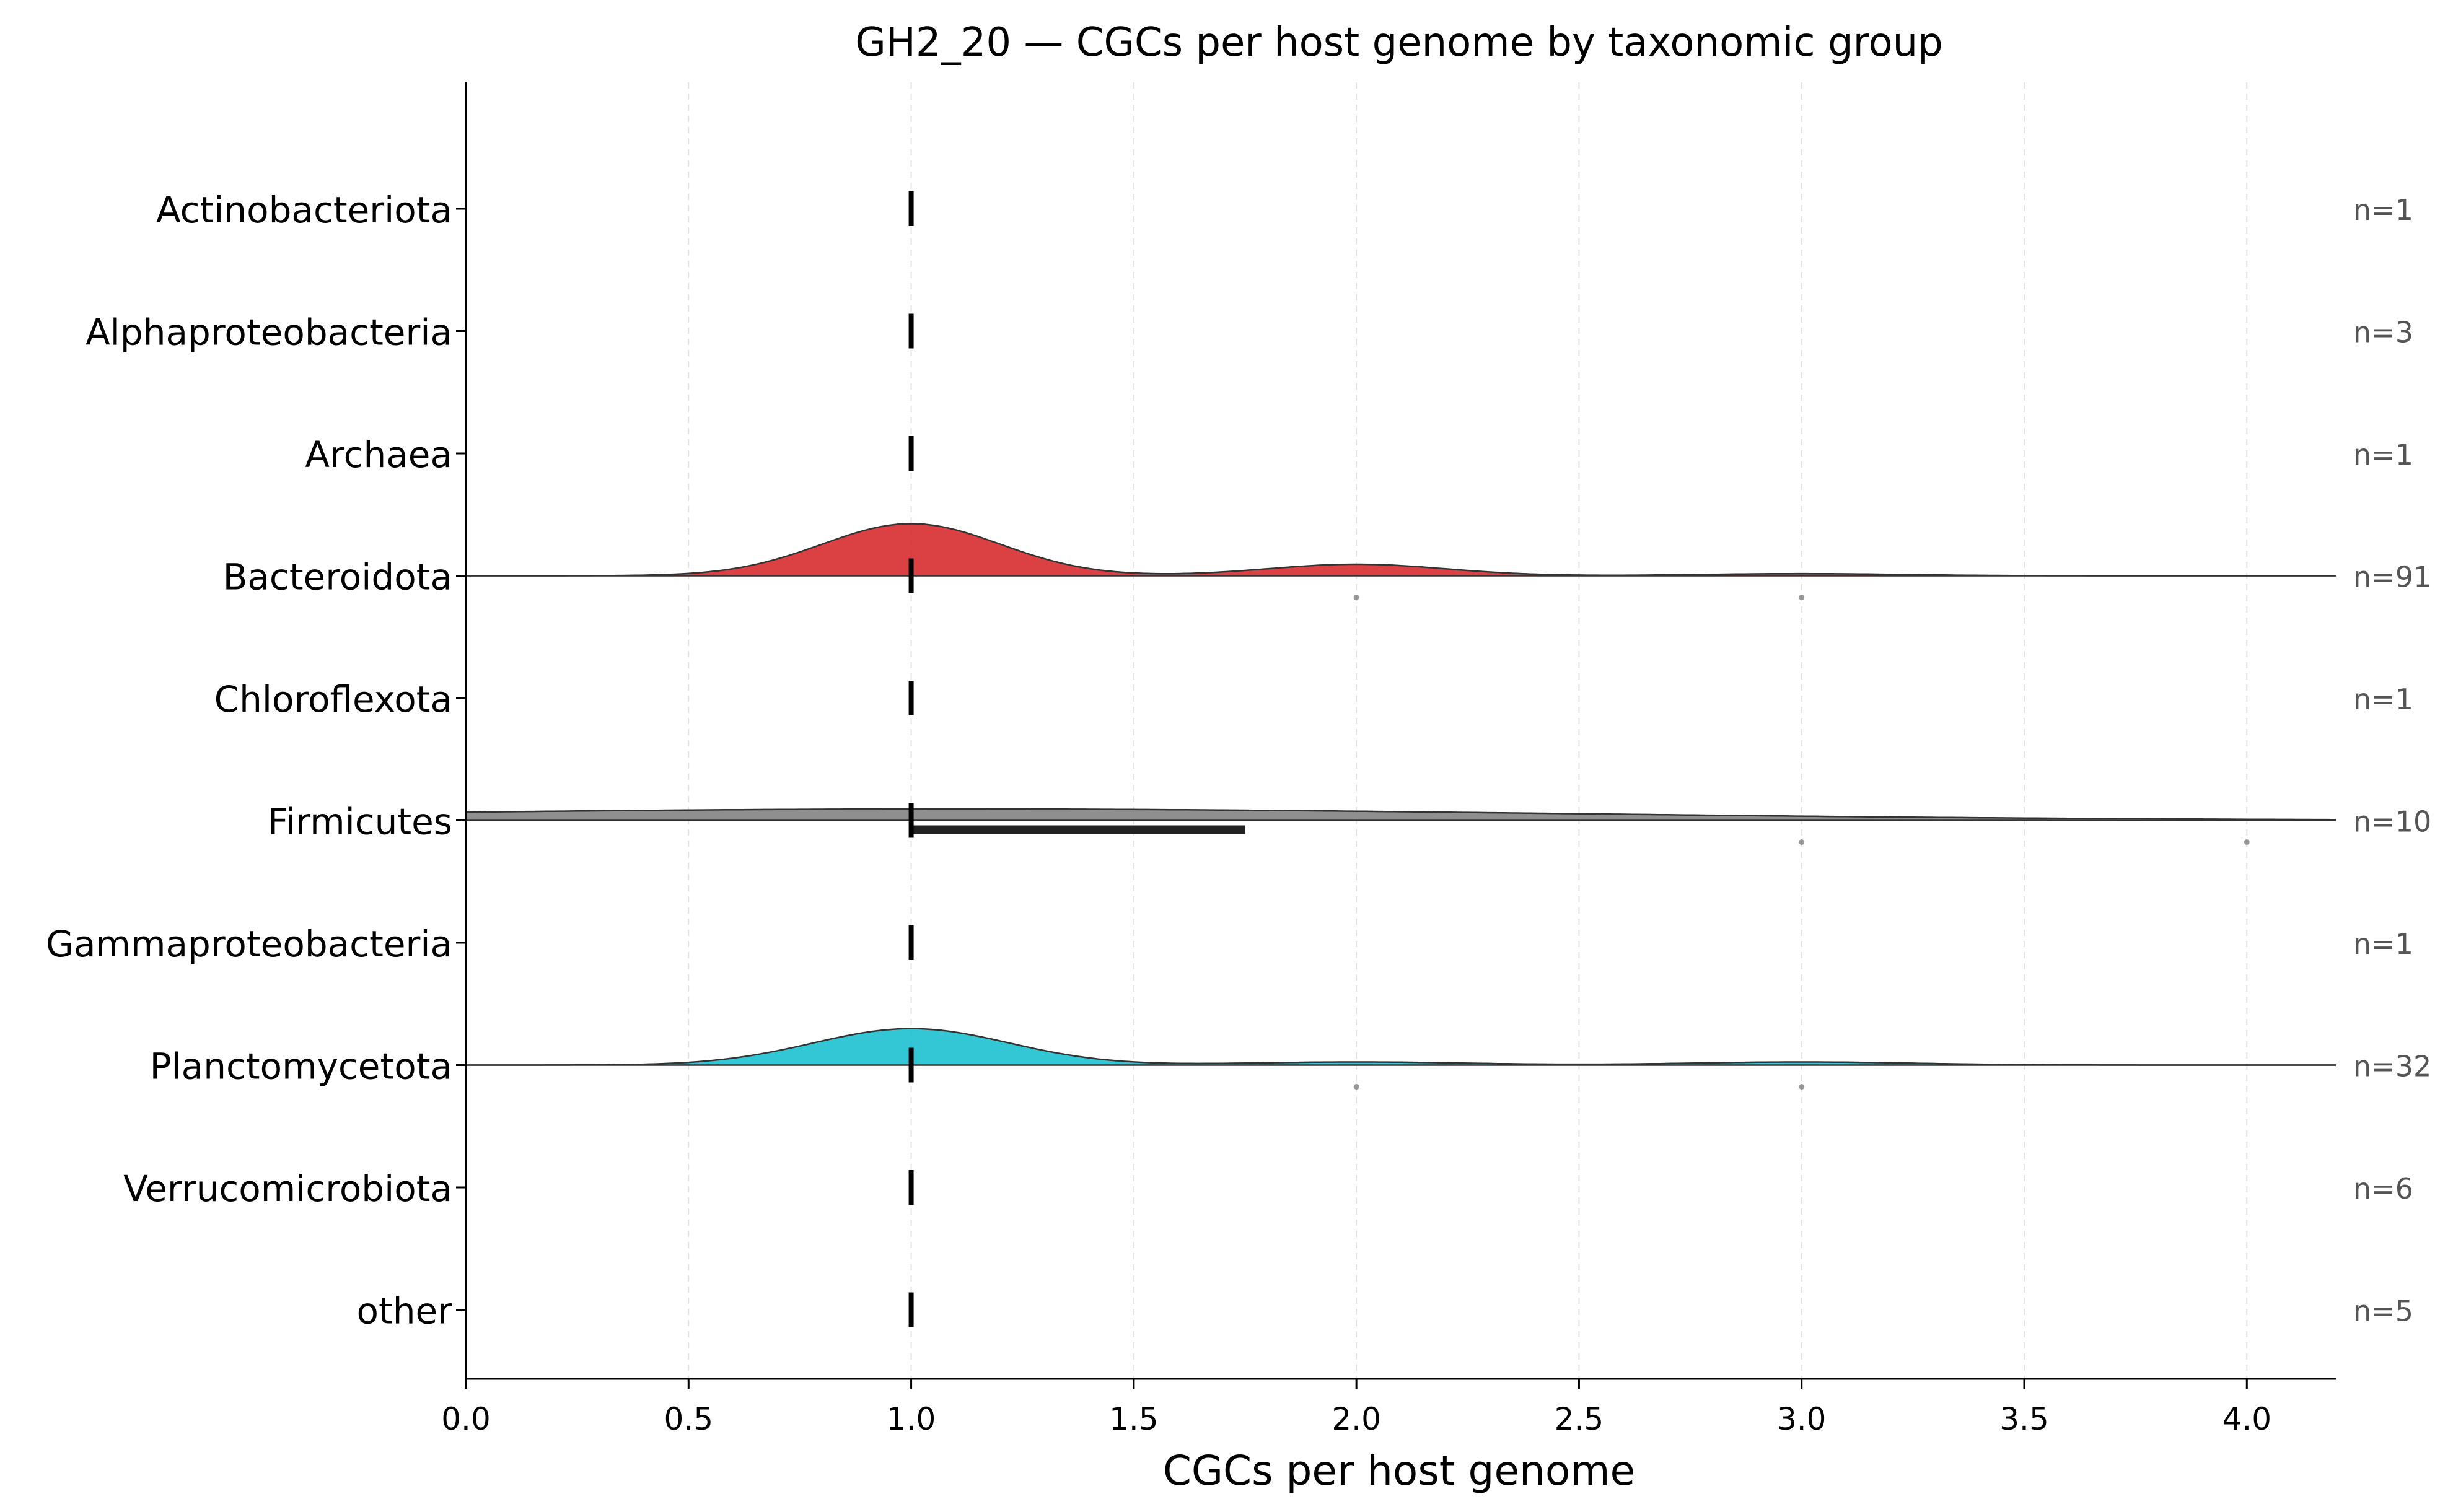 This screenshot has height=1512, width=2453. Describe the element at coordinates (1401, 1046) in the screenshot. I see `density-fill-planctomycetota` at that location.